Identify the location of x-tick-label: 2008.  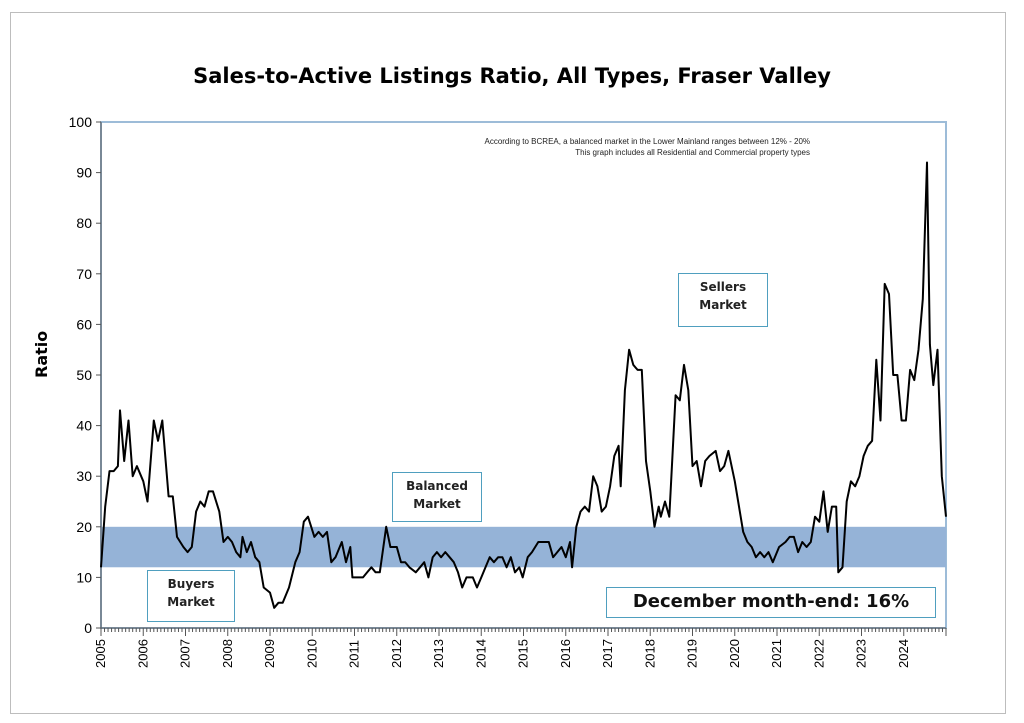
(227, 653).